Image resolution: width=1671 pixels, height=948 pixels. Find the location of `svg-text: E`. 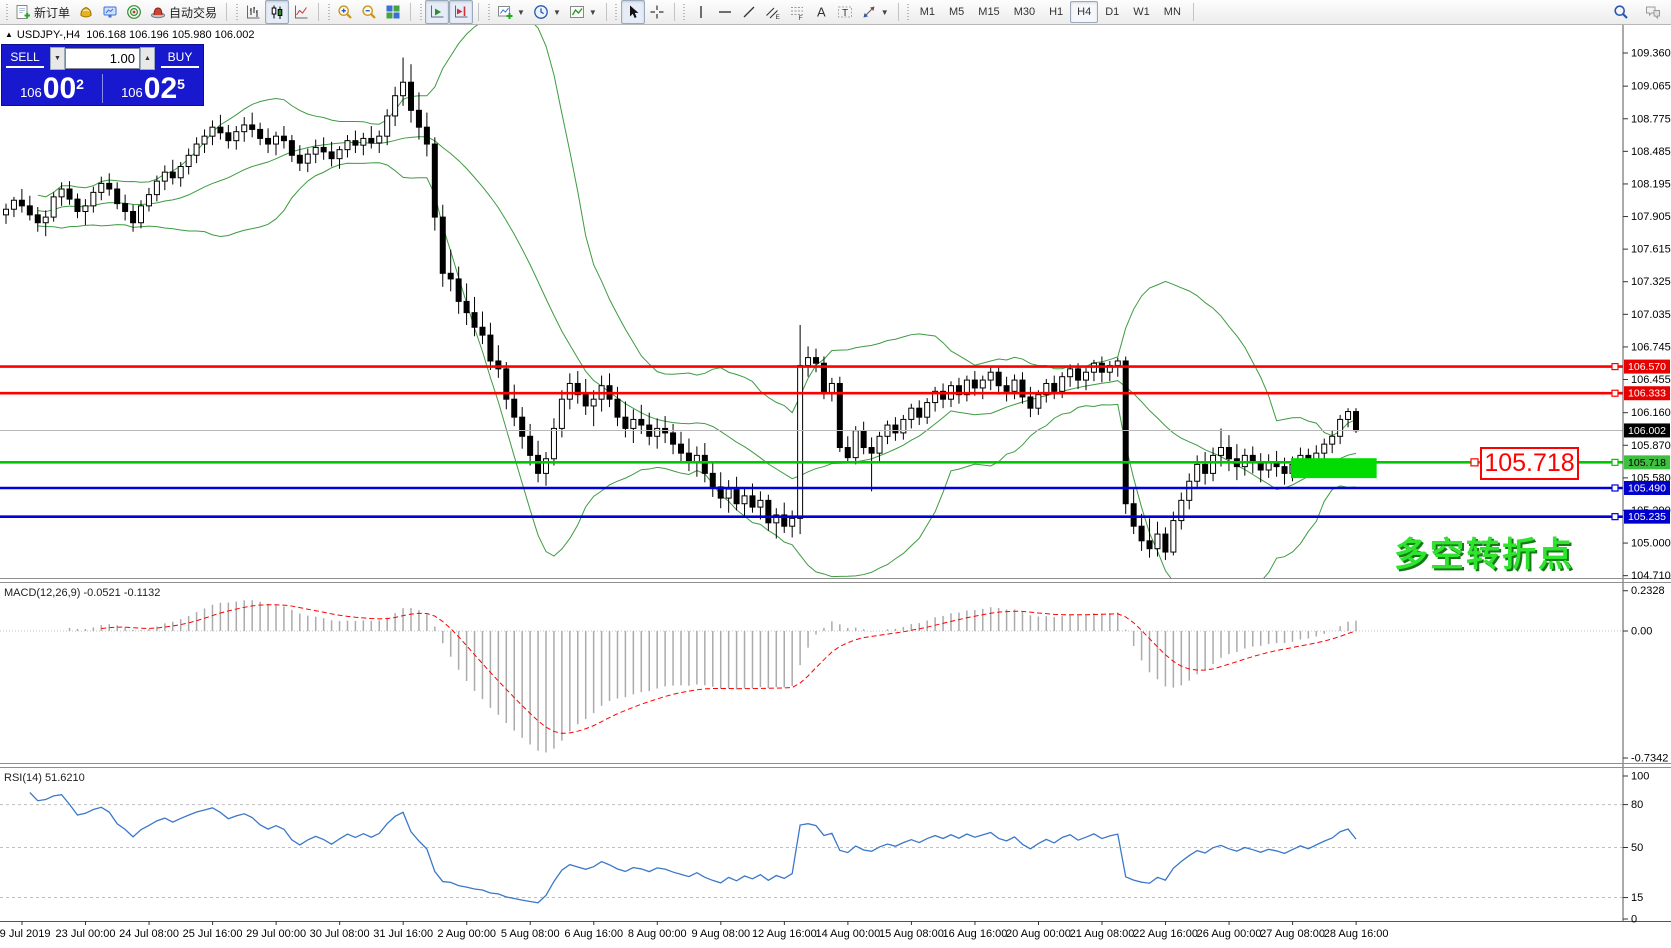

svg-text: E is located at coordinates (777, 17).